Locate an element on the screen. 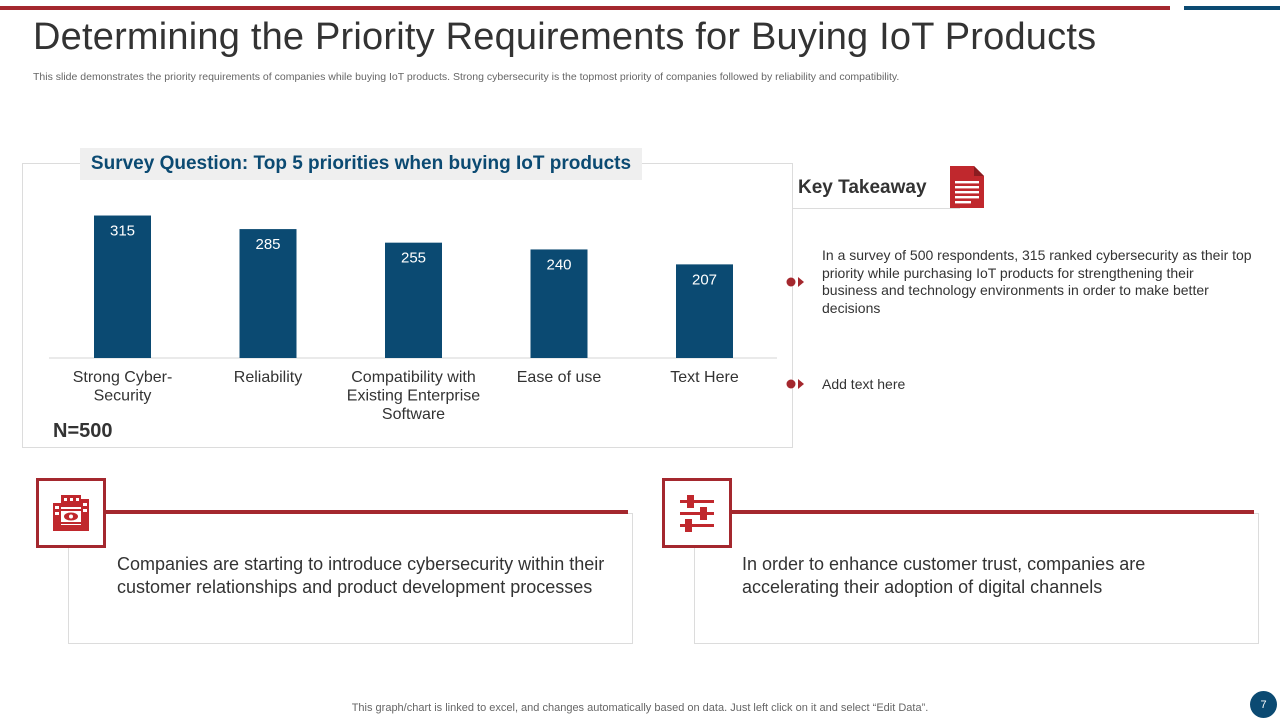 The image size is (1280, 720). sliders-icon is located at coordinates (697, 513).